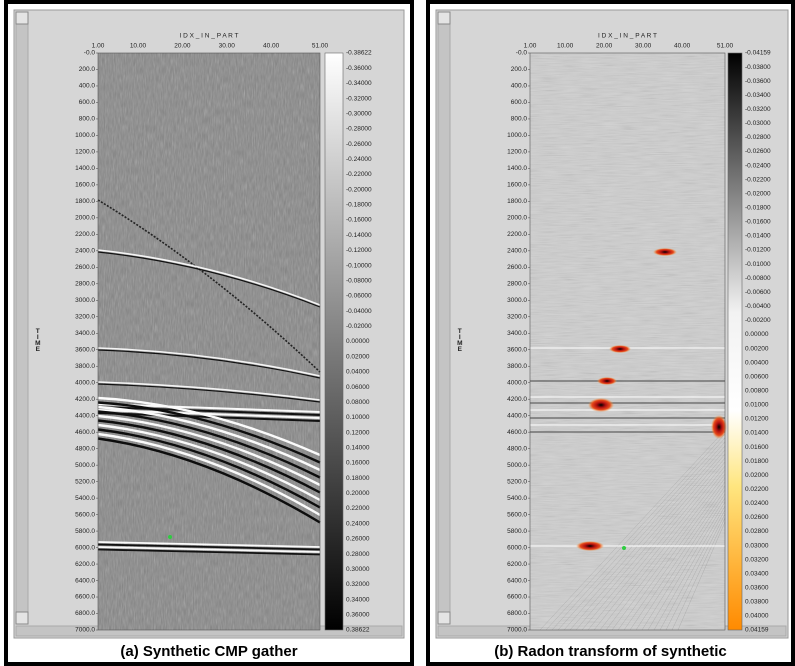 The width and height of the screenshot is (795, 666). What do you see at coordinates (209, 411) in the screenshot?
I see `event-band` at bounding box center [209, 411].